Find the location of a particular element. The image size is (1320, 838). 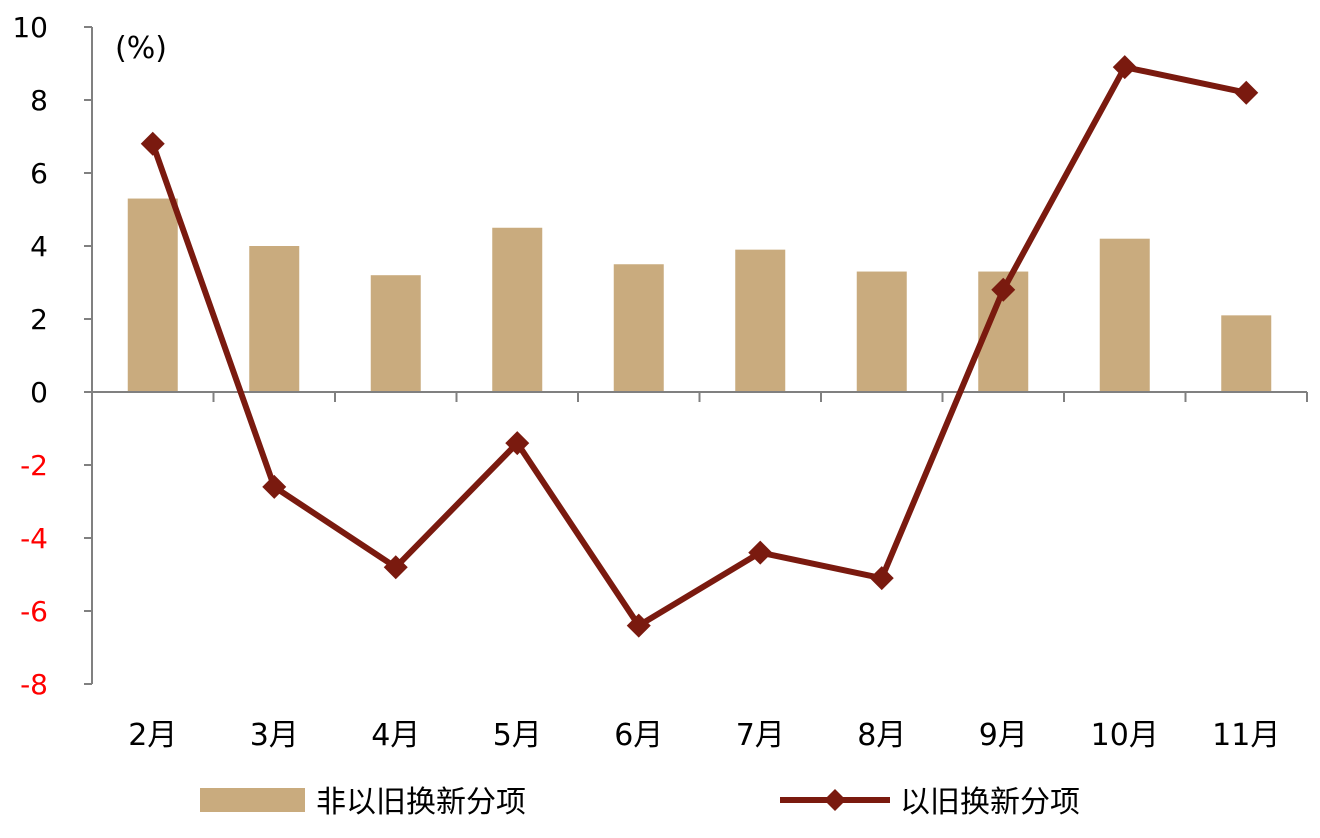

x-tick-label: 6月 is located at coordinates (638, 735).